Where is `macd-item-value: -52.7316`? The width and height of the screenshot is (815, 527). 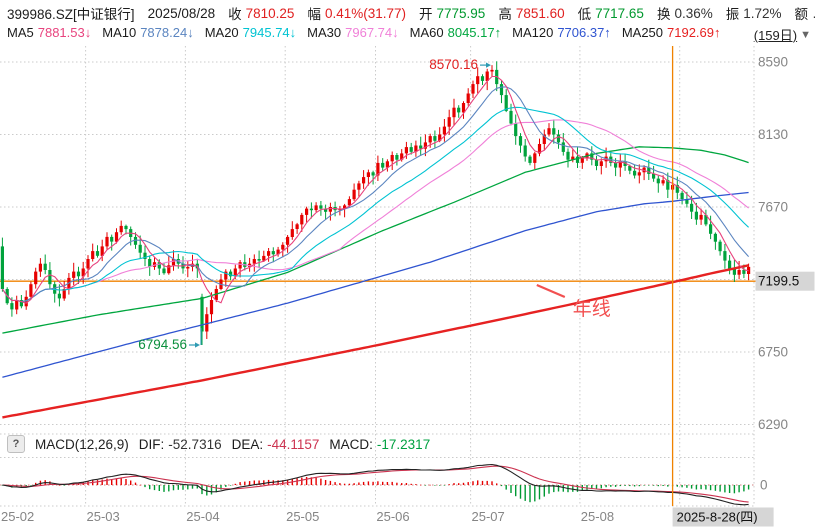 macd-item-value: -52.7316 is located at coordinates (195, 444).